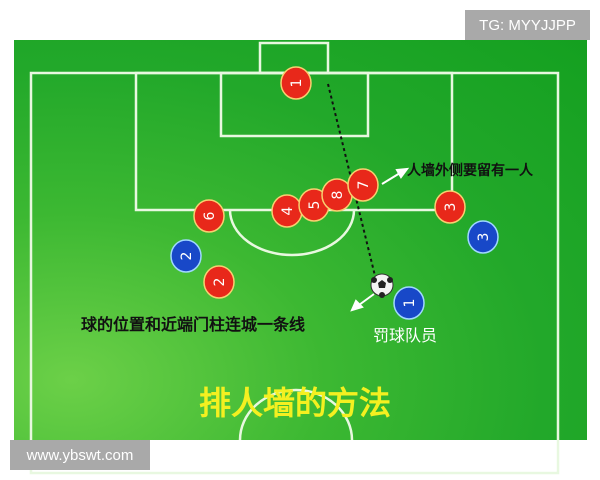 The image size is (600, 480). Describe the element at coordinates (338, 195) in the screenshot. I see `player-number: 8` at that location.